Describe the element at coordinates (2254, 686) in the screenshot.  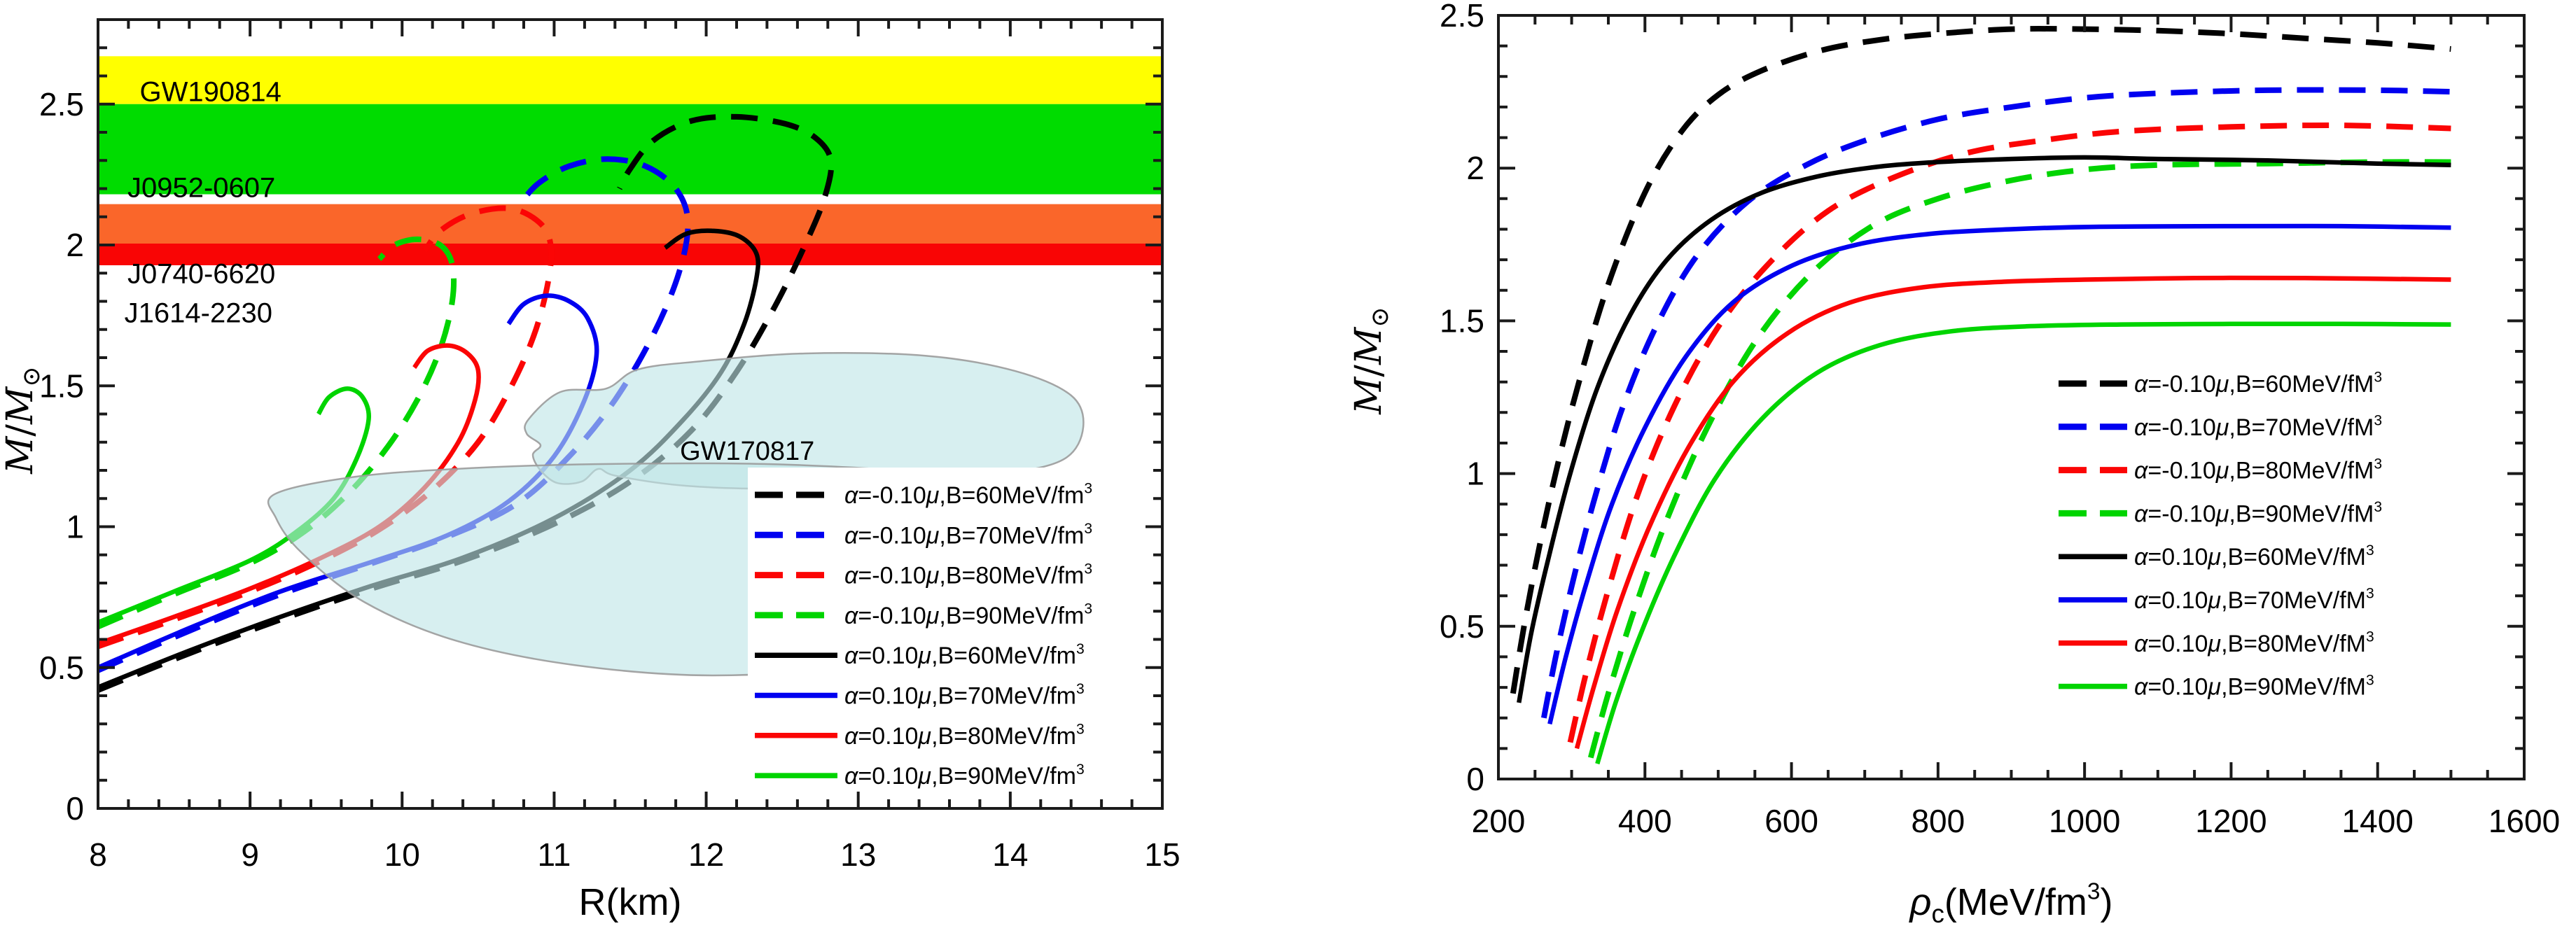
I see `mass-density-legend-label-8: α=0.10μ,B=90MeV/fM3` at that location.